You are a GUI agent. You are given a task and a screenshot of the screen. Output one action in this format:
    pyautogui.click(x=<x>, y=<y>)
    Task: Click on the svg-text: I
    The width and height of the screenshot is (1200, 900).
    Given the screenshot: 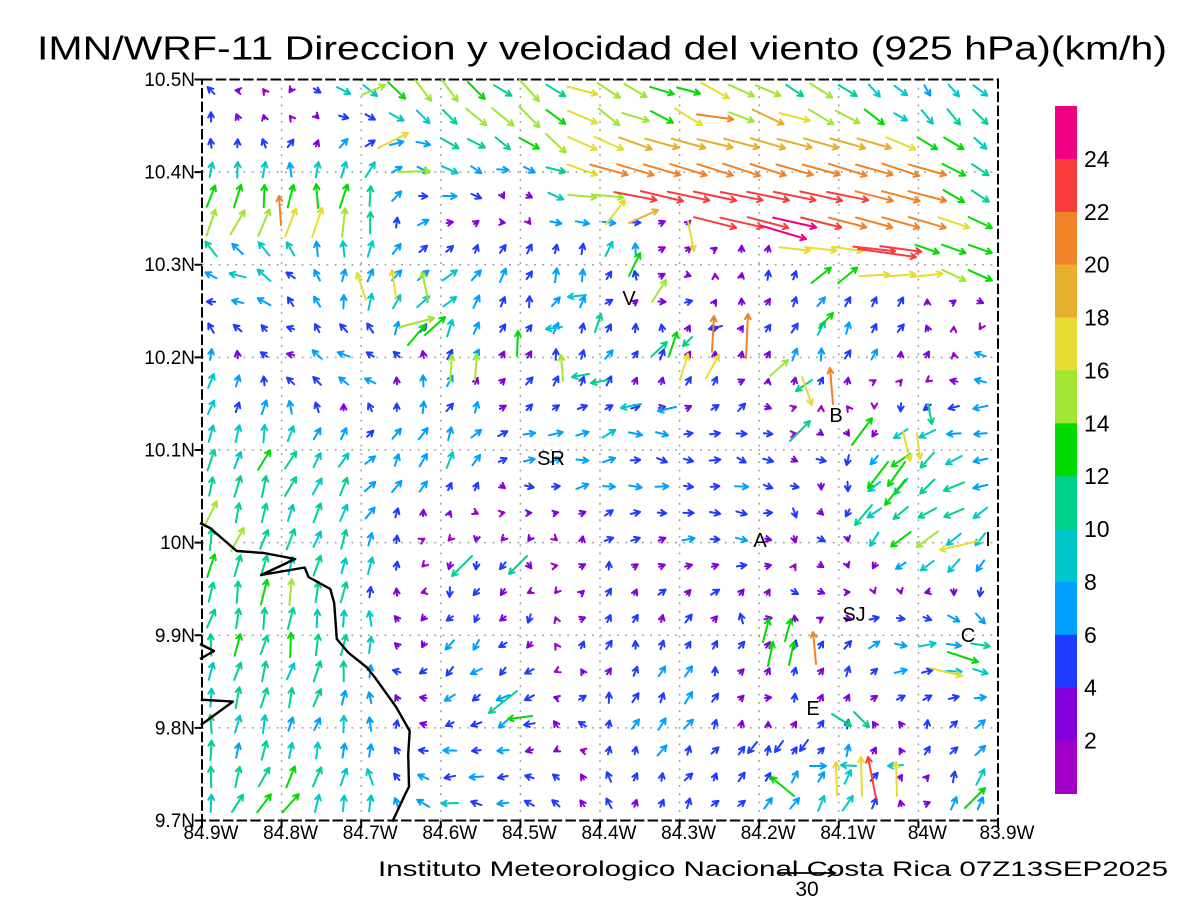 What is the action you would take?
    pyautogui.click(x=988, y=540)
    